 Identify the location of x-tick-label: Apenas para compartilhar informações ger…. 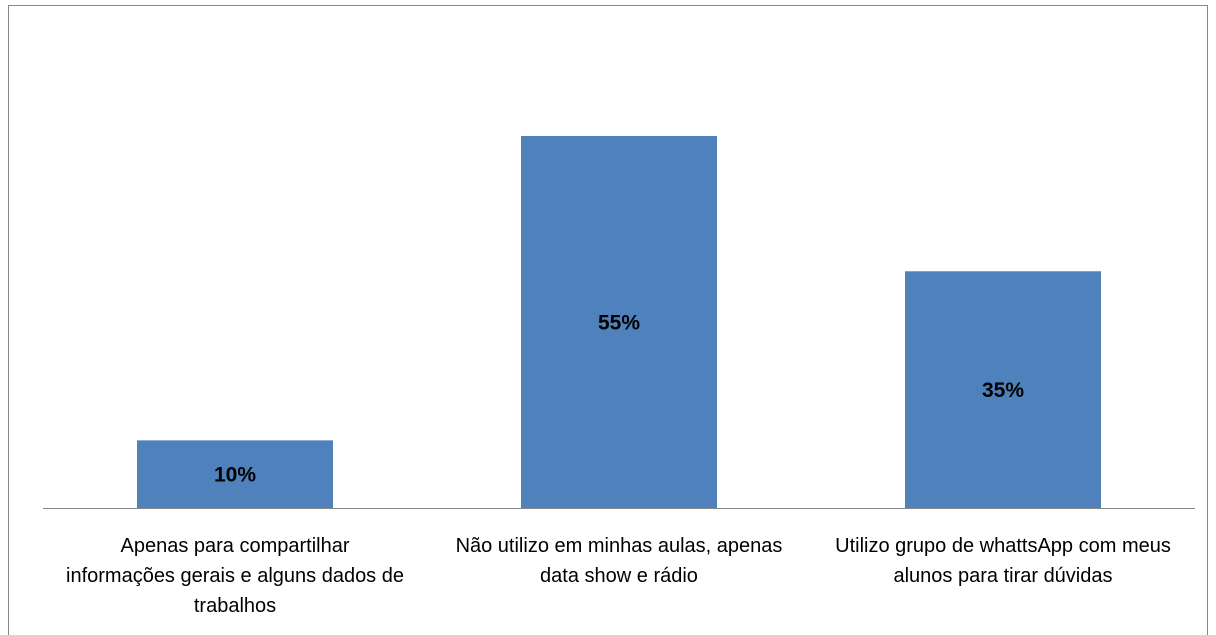
(235, 576).